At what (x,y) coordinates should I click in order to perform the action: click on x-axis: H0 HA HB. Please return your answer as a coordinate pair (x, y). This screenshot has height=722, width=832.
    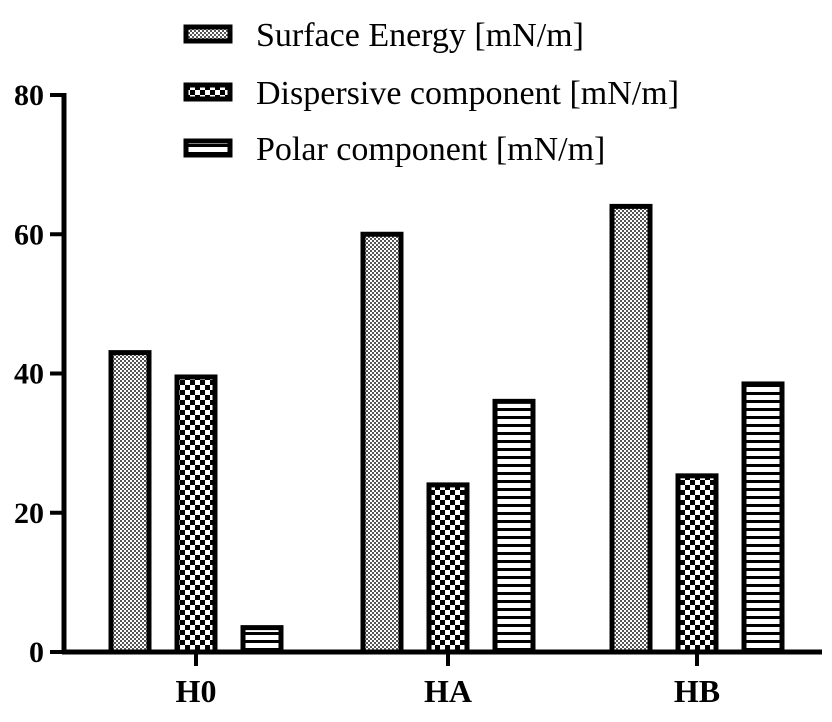
    Looking at the image, I should click on (442, 679).